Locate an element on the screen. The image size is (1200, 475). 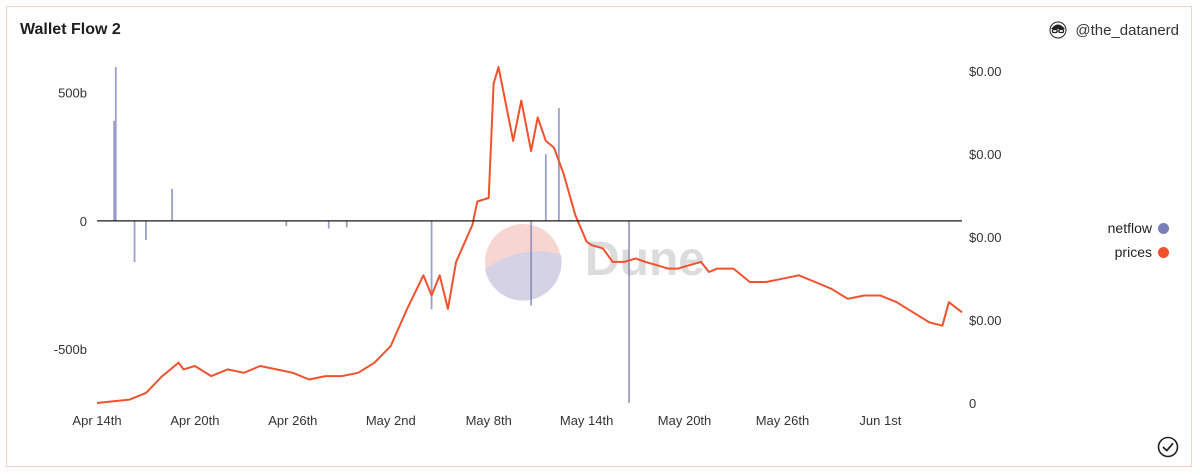
legend-label-netflow: netflow is located at coordinates (1129, 228).